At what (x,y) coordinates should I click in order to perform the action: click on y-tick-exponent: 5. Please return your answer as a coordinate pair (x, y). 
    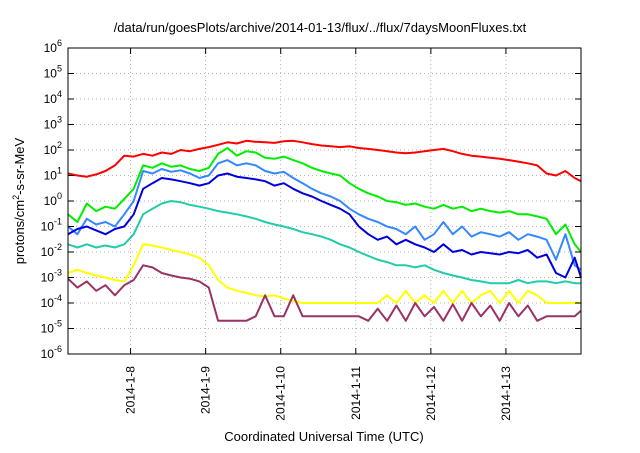
    Looking at the image, I should click on (59, 69).